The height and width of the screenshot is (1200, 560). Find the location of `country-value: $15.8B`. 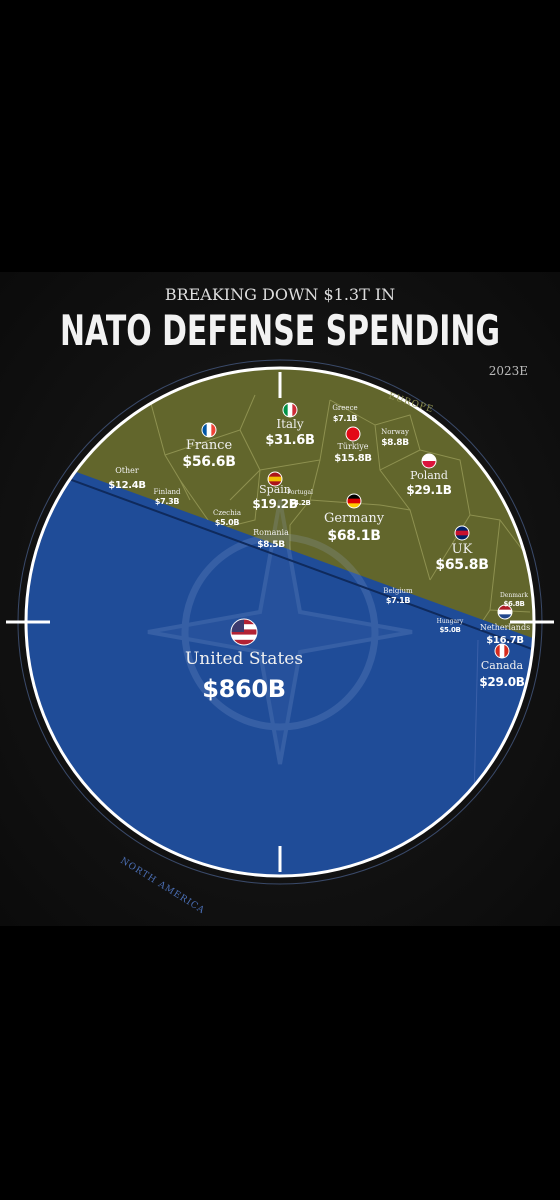

country-value: $15.8B is located at coordinates (352, 458).